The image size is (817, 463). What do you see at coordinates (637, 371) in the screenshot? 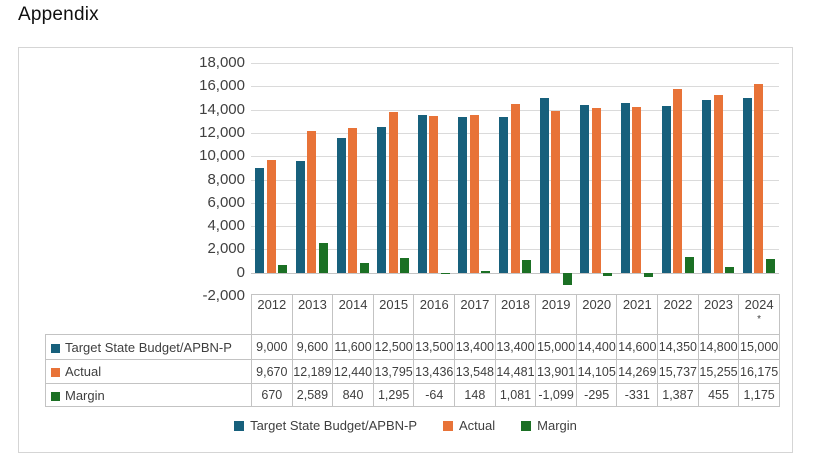
I see `table-value-cell: 14,269` at bounding box center [637, 371].